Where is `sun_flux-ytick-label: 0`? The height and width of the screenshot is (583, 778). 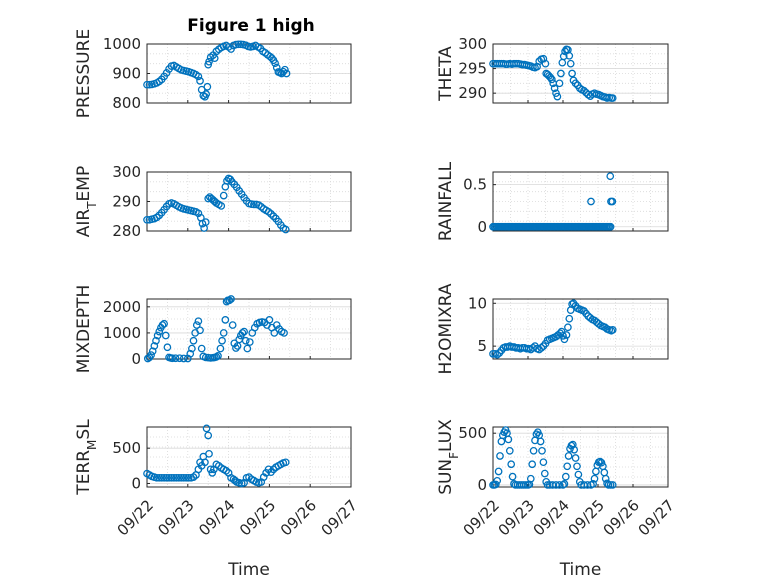
sun_flux-ytick-label: 0 is located at coordinates (482, 485).